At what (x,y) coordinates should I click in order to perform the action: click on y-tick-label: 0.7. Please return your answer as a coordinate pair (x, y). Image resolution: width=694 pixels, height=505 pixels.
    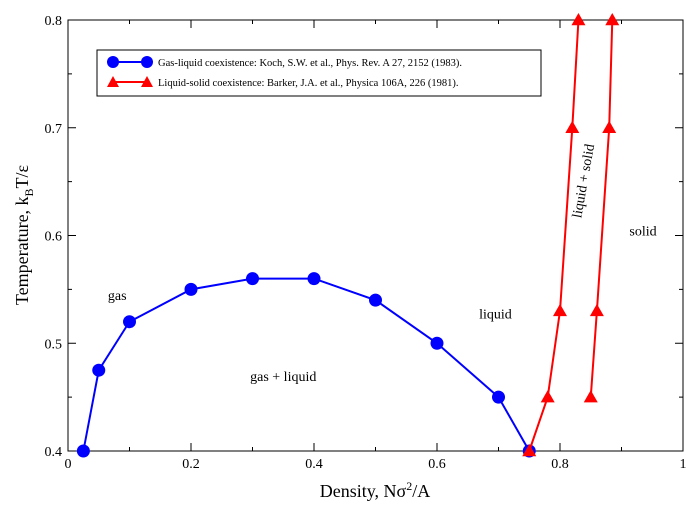
    Looking at the image, I should click on (54, 129).